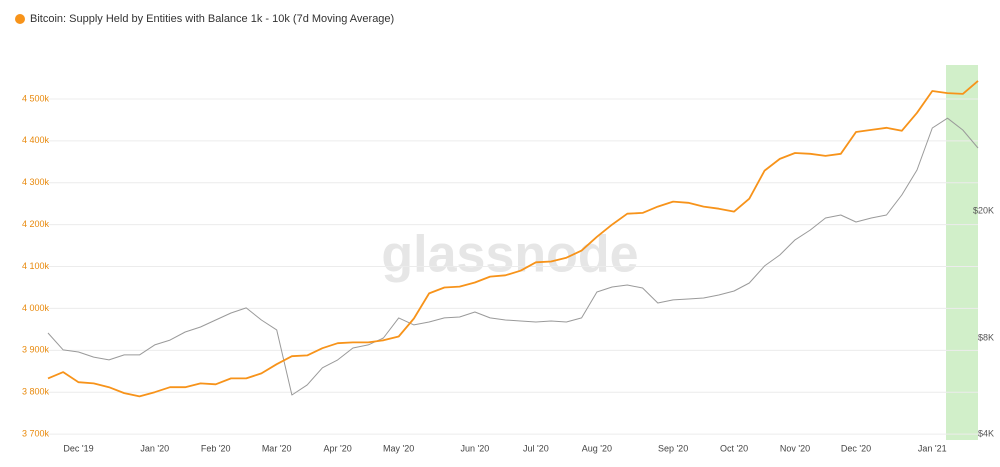 The width and height of the screenshot is (1000, 467). I want to click on x-tick-label: Feb '20, so click(216, 448).